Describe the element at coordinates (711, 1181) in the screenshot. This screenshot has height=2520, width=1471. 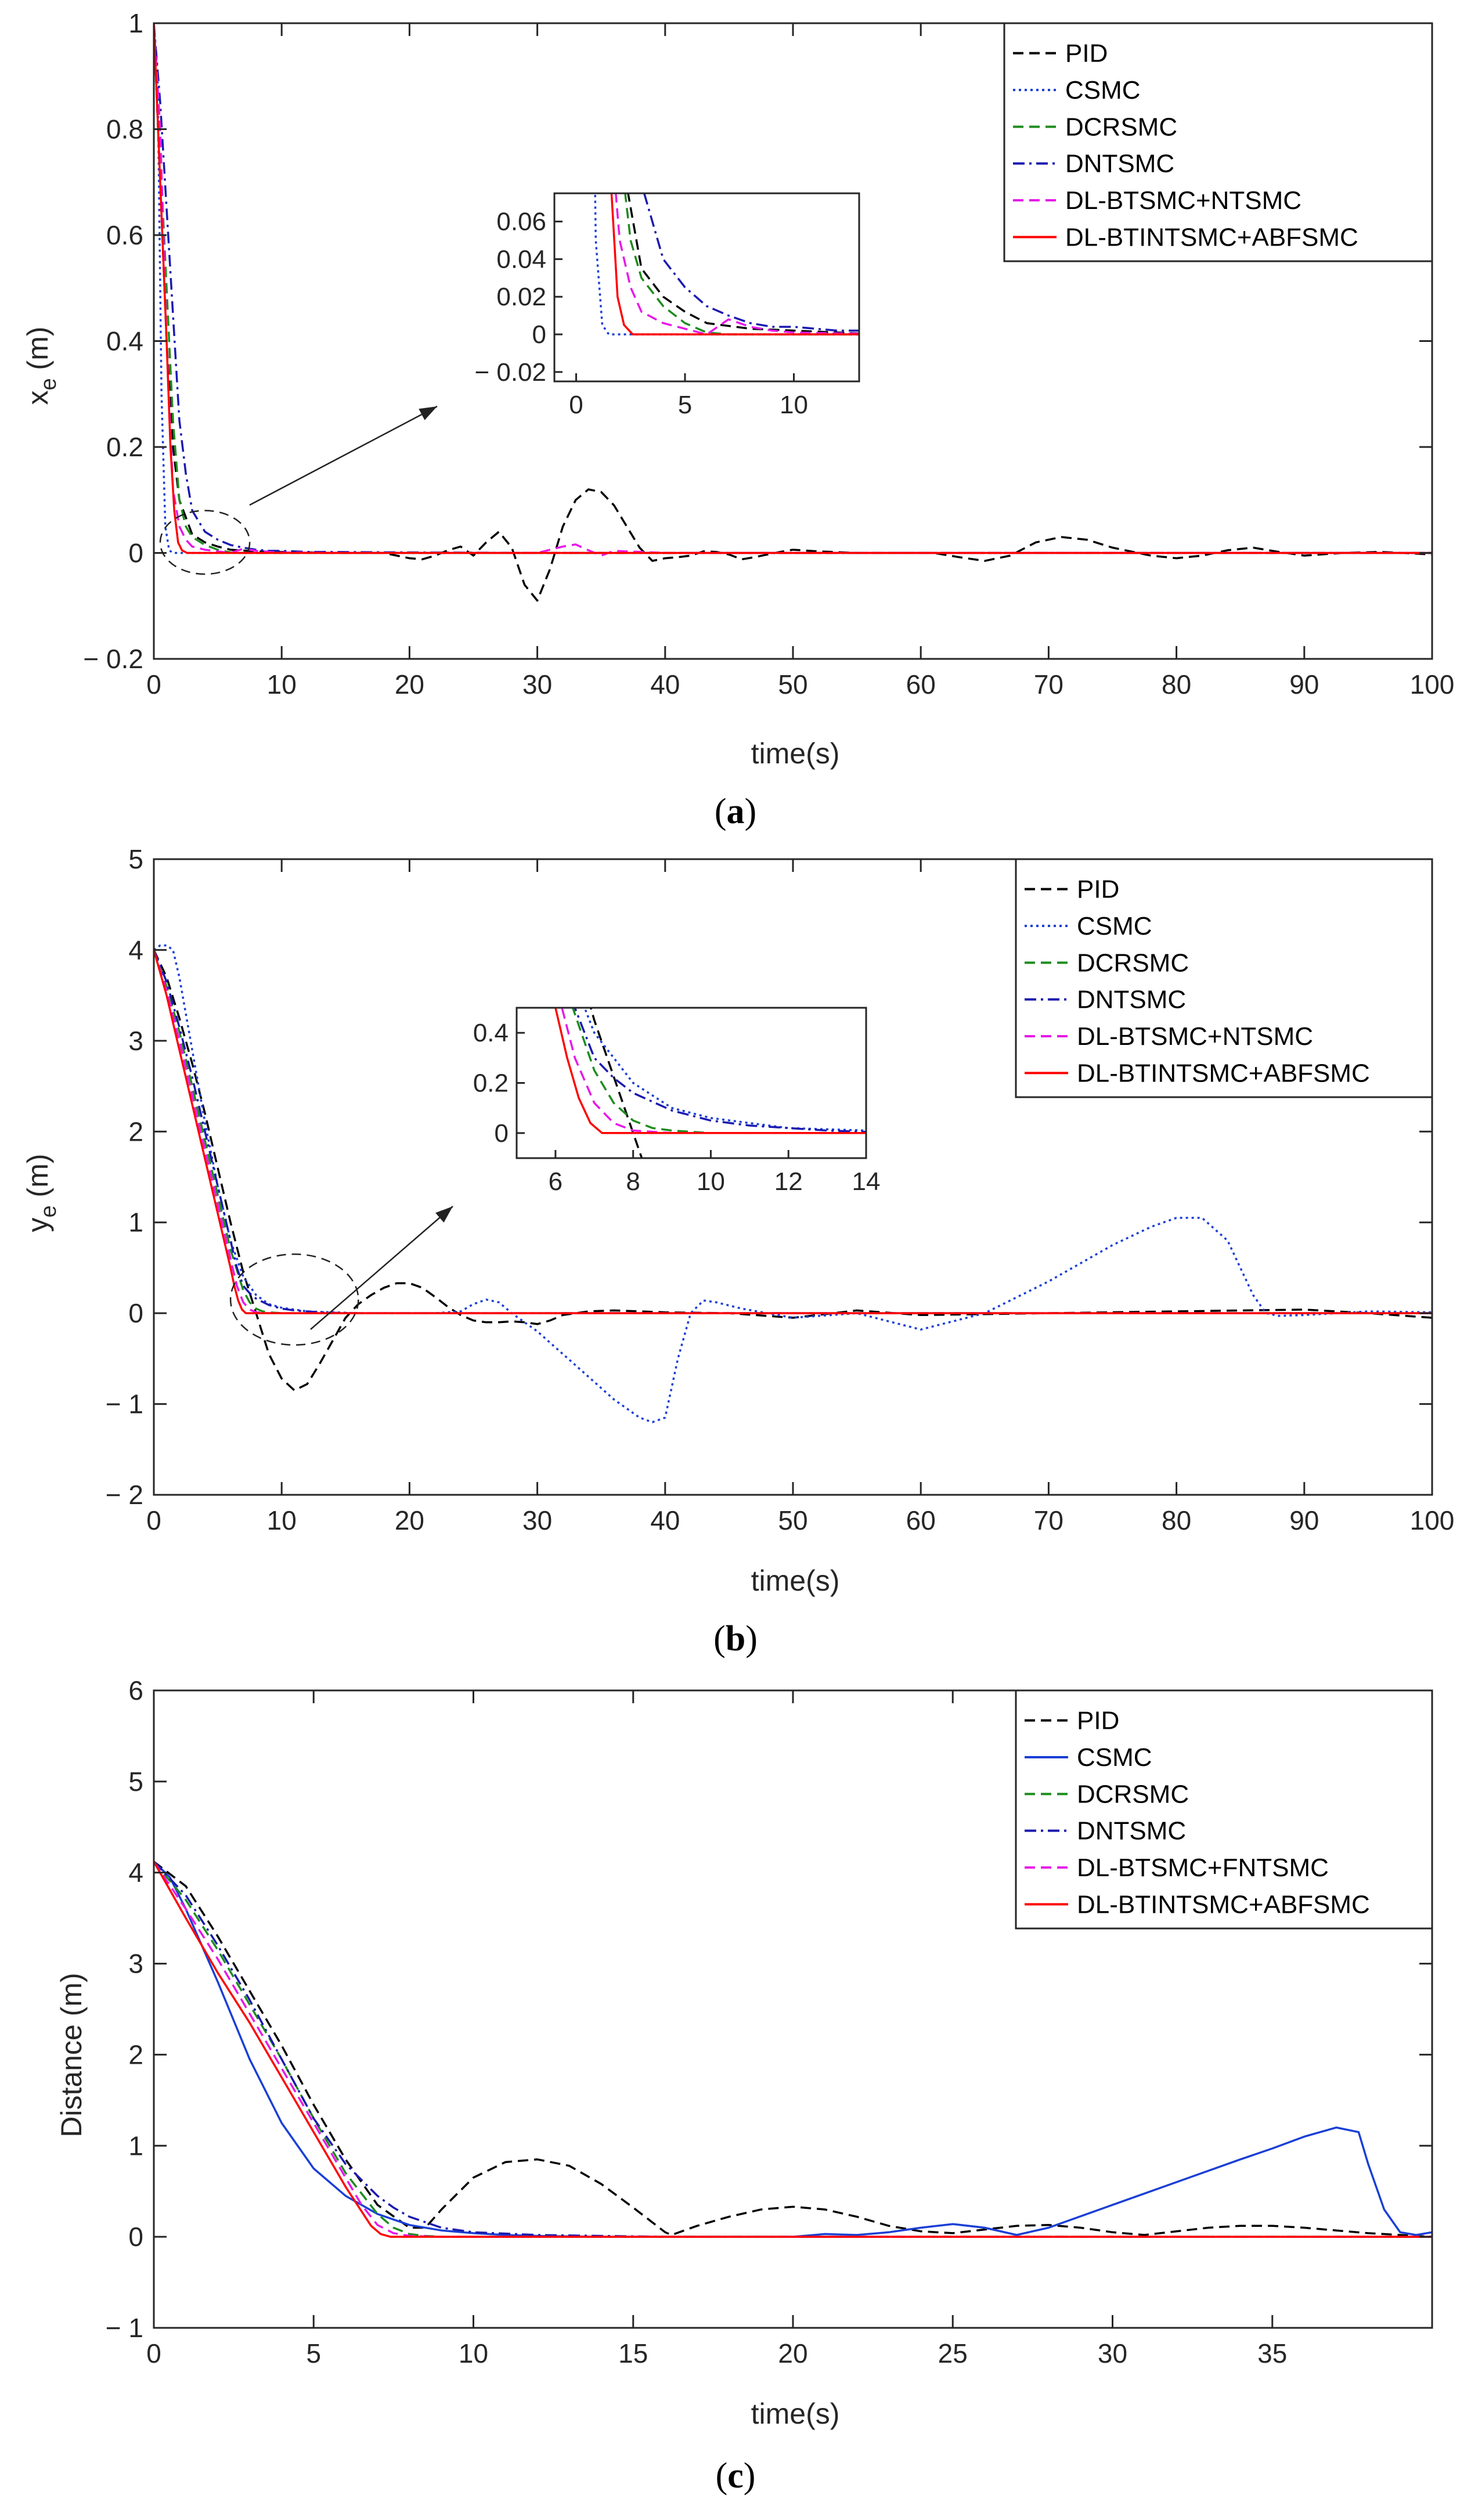
I see `panel-b-inset-xtick-label: 10` at that location.